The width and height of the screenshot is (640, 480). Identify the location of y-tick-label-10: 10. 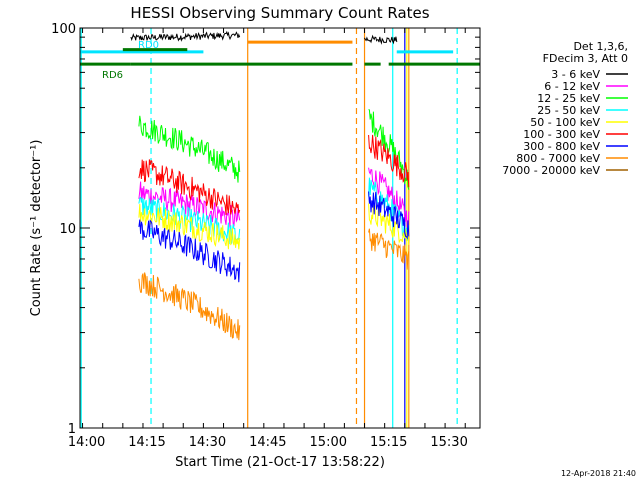
(67, 229).